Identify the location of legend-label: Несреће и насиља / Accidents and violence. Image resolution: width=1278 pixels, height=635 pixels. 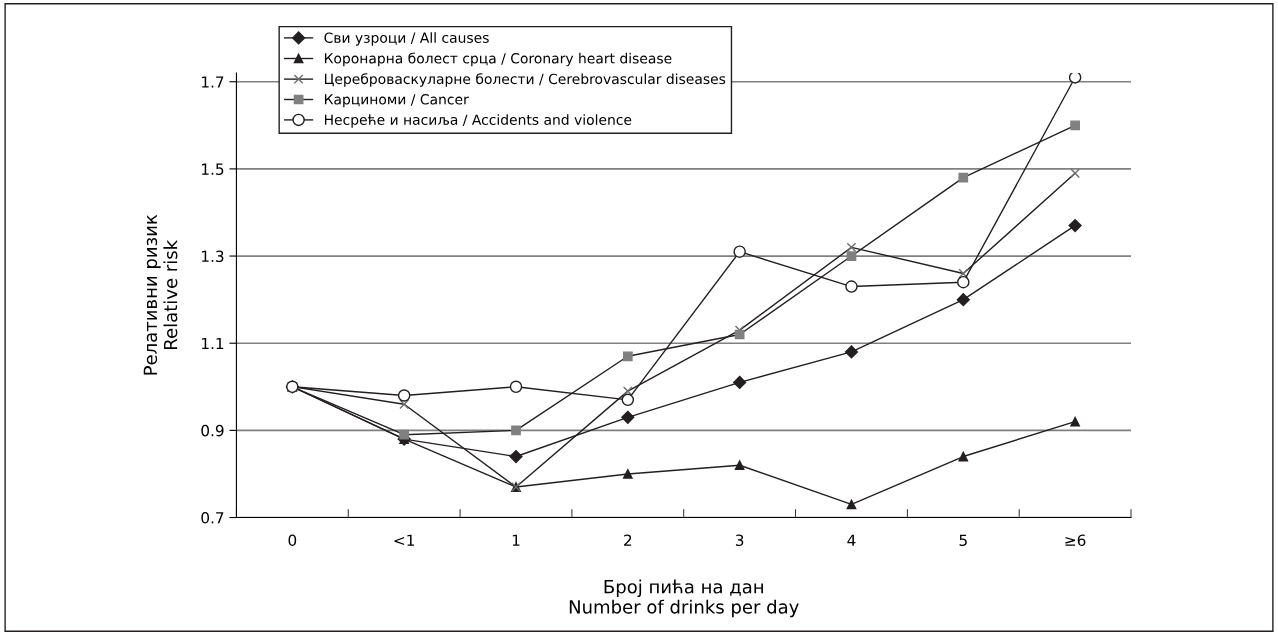
(478, 121).